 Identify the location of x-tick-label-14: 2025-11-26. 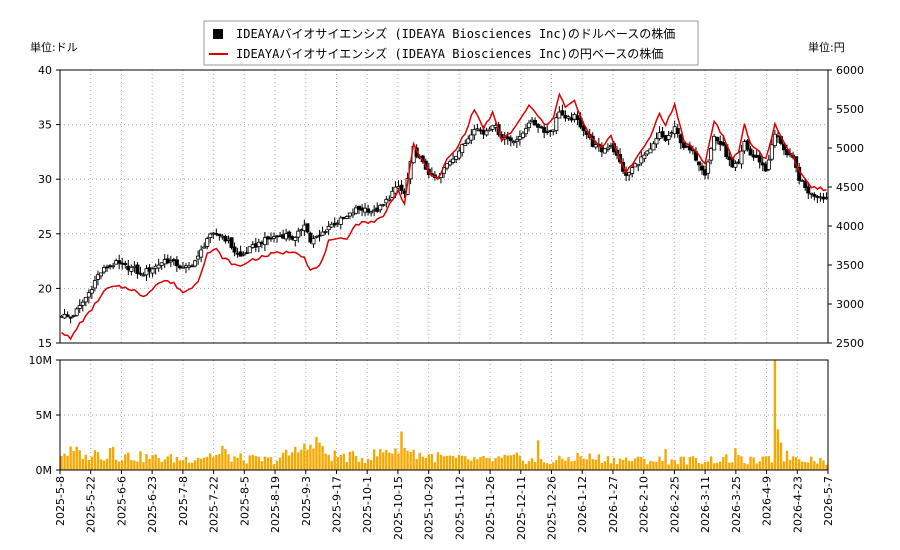
(490, 508).